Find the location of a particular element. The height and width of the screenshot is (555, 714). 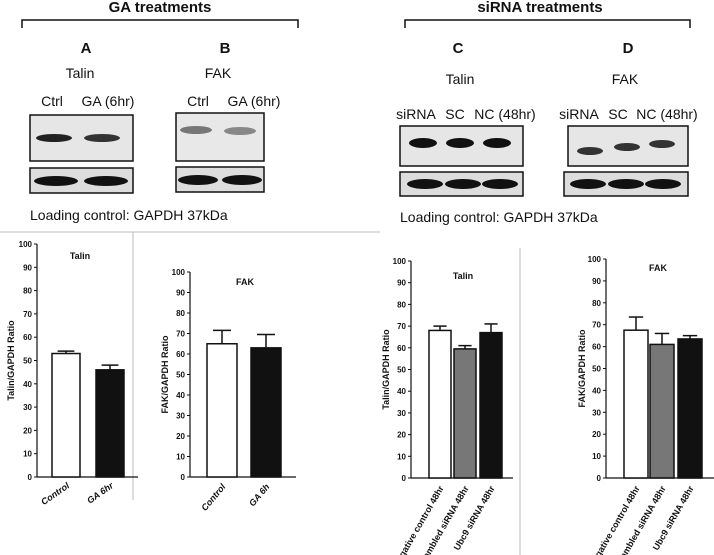

panel-letter: B is located at coordinates (225, 48).